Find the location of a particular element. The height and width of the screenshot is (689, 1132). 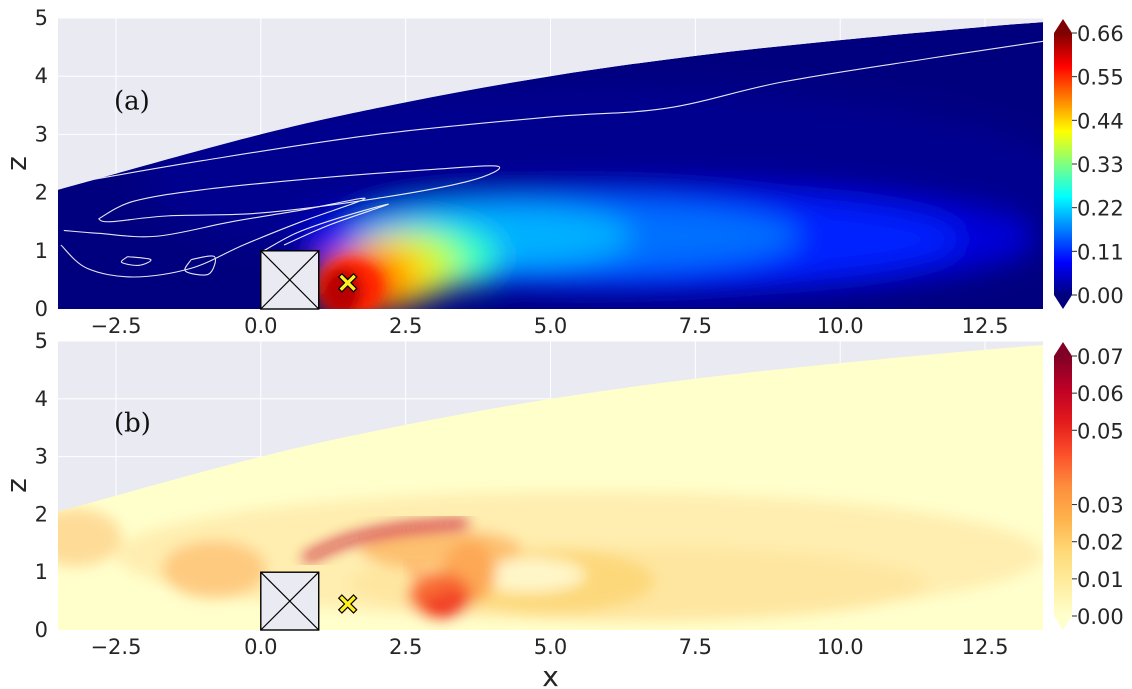

colorbar-tick-label: 0.03 is located at coordinates (1100, 506).